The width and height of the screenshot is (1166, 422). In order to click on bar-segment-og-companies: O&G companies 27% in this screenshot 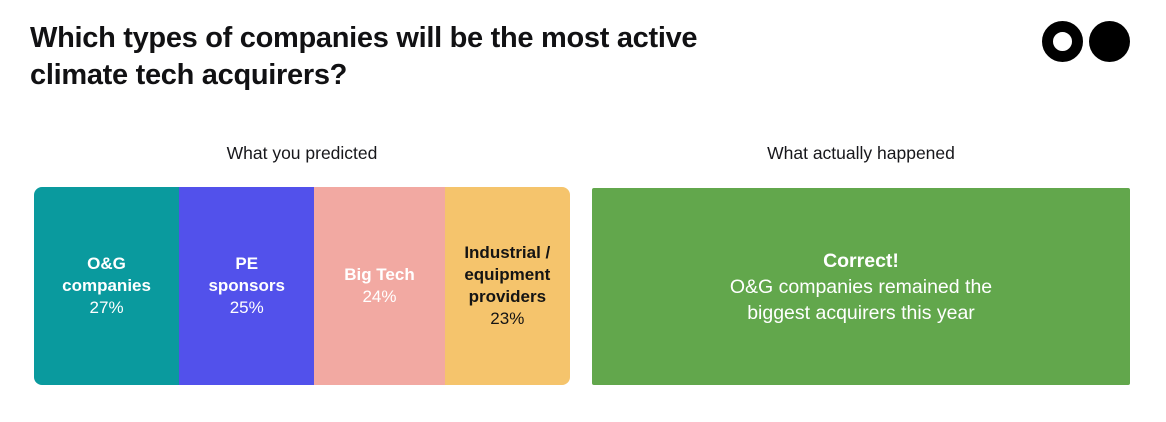, I will do `click(107, 286)`.